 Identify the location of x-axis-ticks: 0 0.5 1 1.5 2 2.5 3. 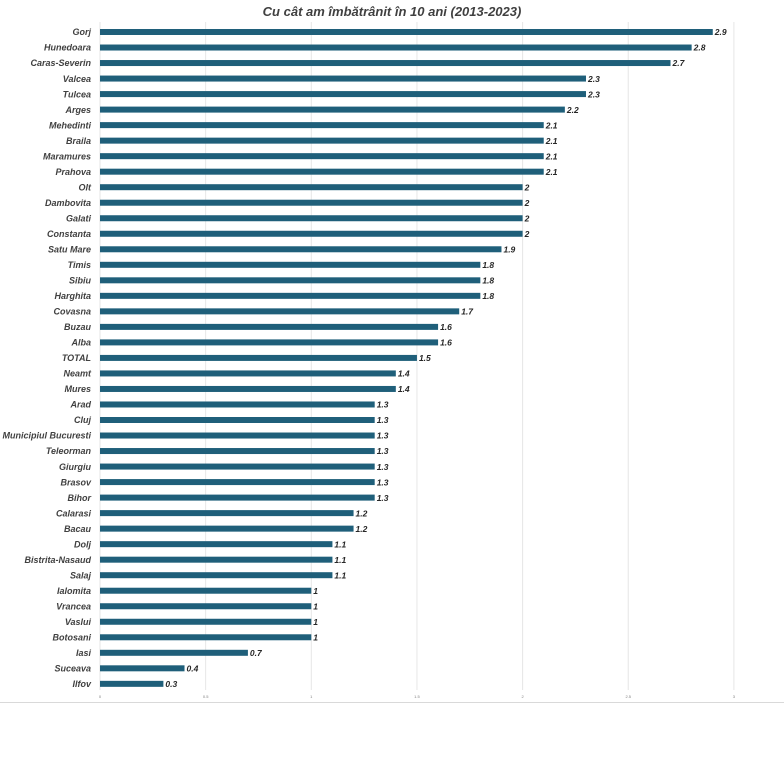
(417, 696).